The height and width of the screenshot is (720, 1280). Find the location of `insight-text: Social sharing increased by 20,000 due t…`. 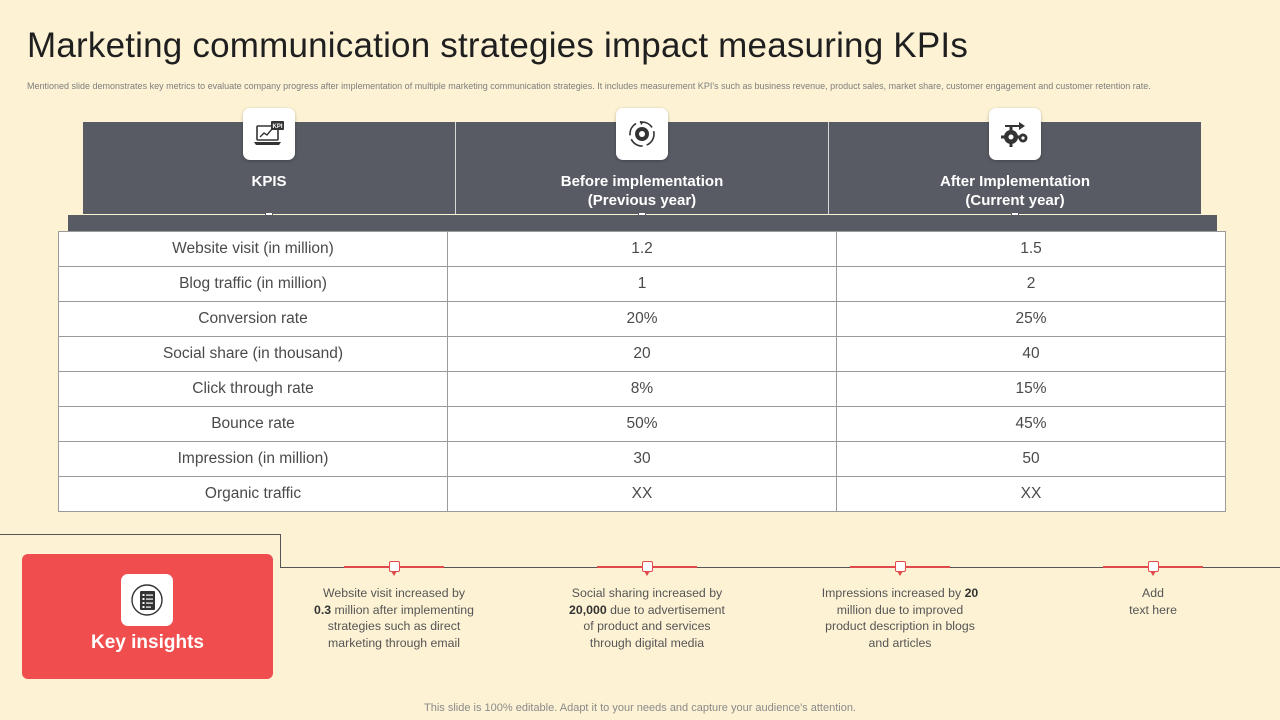

insight-text: Social sharing increased by 20,000 due t… is located at coordinates (647, 618).